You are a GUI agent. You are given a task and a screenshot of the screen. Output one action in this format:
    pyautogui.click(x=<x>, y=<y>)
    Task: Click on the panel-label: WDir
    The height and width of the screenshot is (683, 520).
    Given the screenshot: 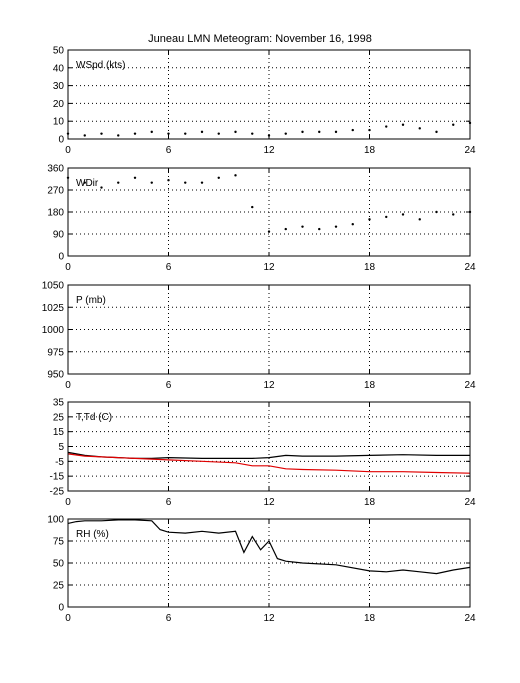 What is the action you would take?
    pyautogui.click(x=87, y=183)
    